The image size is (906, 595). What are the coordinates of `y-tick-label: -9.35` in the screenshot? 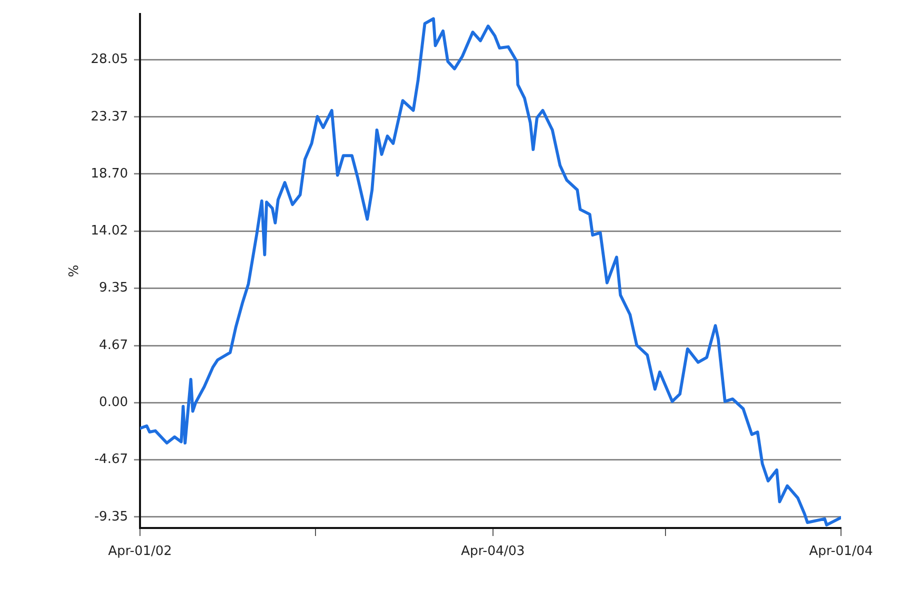 It's located at (111, 516).